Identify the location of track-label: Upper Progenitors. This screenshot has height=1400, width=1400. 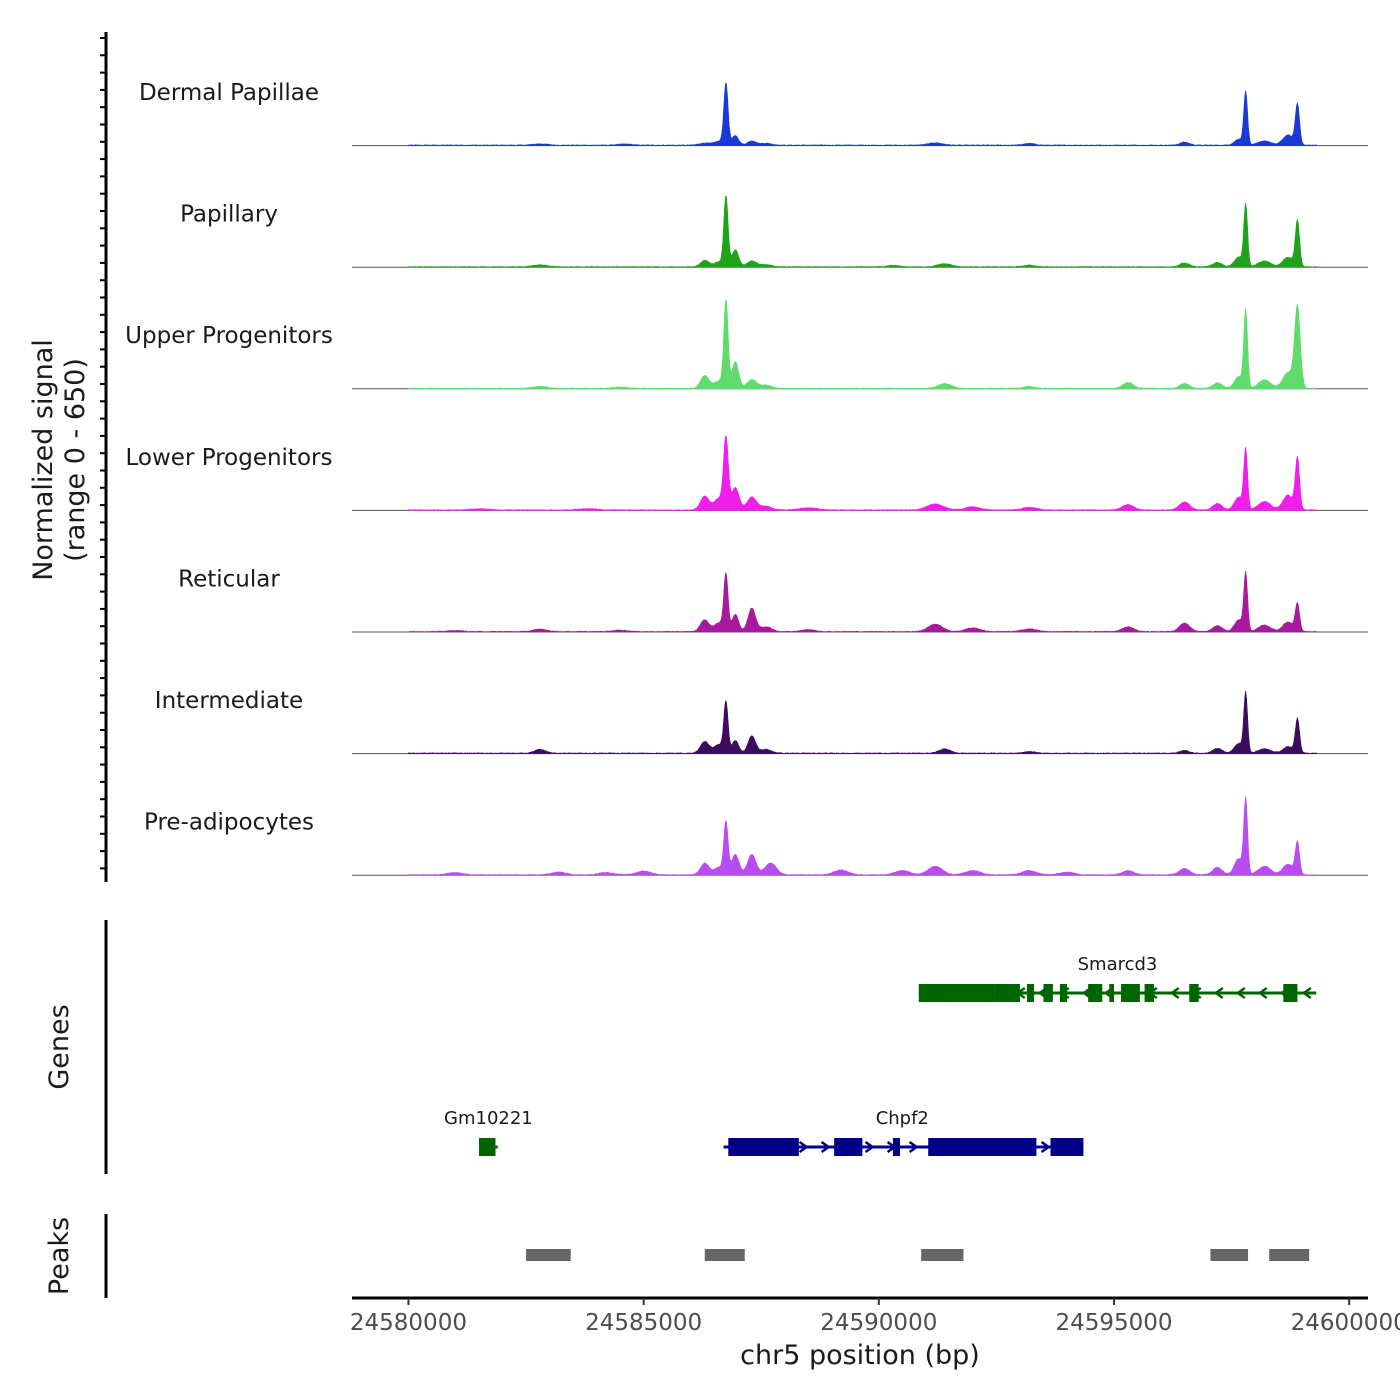
(229, 336).